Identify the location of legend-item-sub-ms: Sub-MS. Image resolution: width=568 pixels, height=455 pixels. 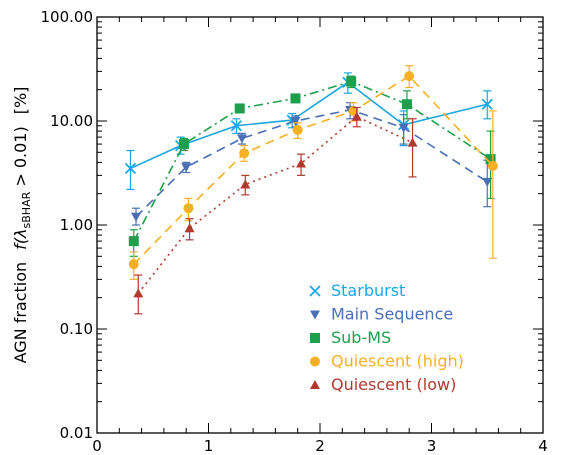
(350, 337).